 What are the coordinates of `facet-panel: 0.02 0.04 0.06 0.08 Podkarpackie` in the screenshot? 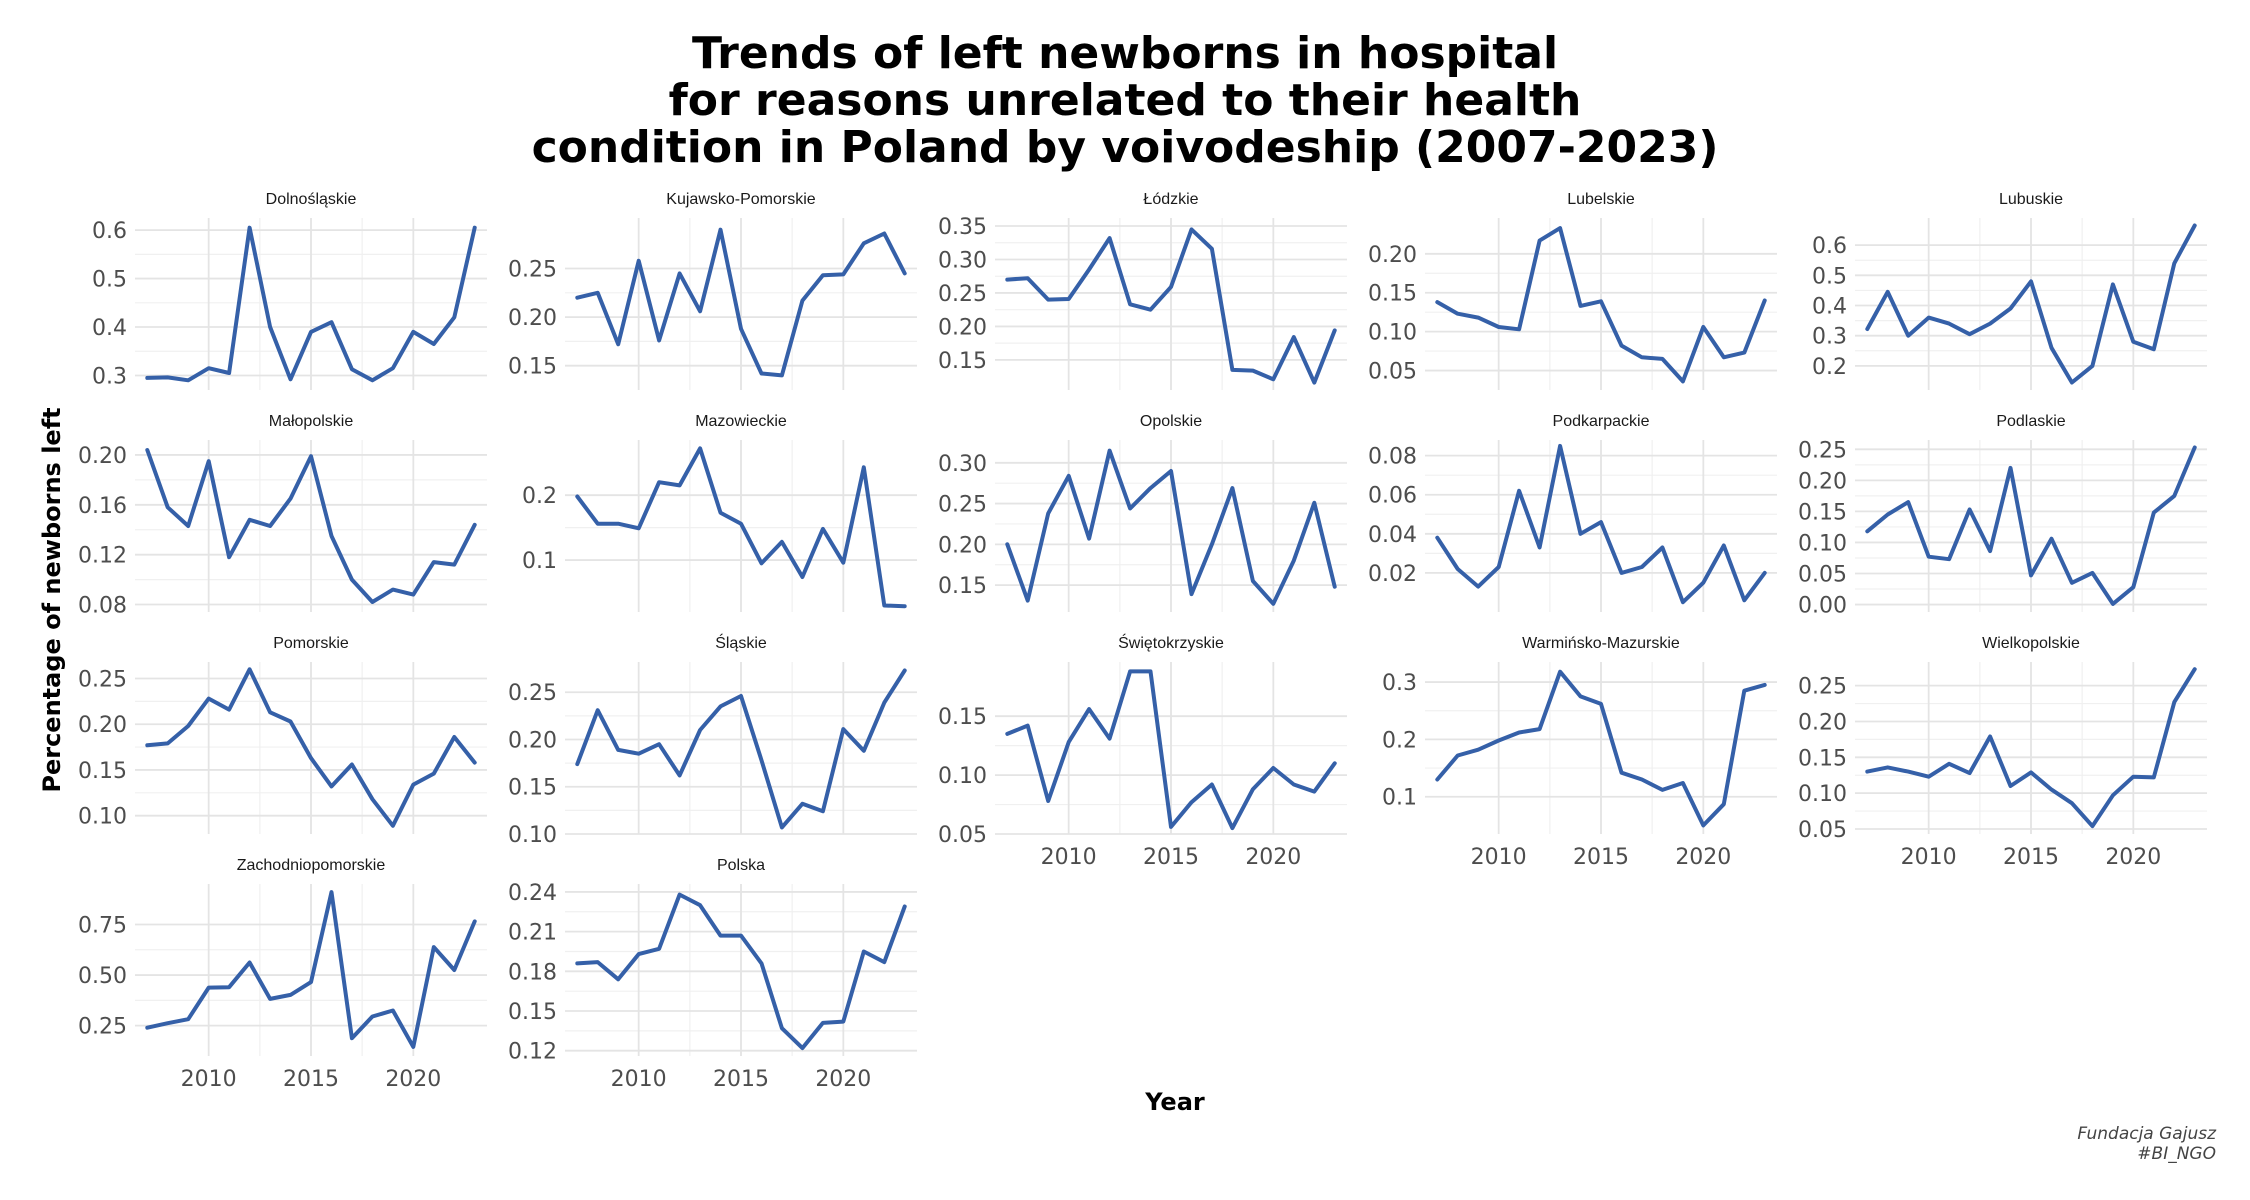 It's located at (1572, 512).